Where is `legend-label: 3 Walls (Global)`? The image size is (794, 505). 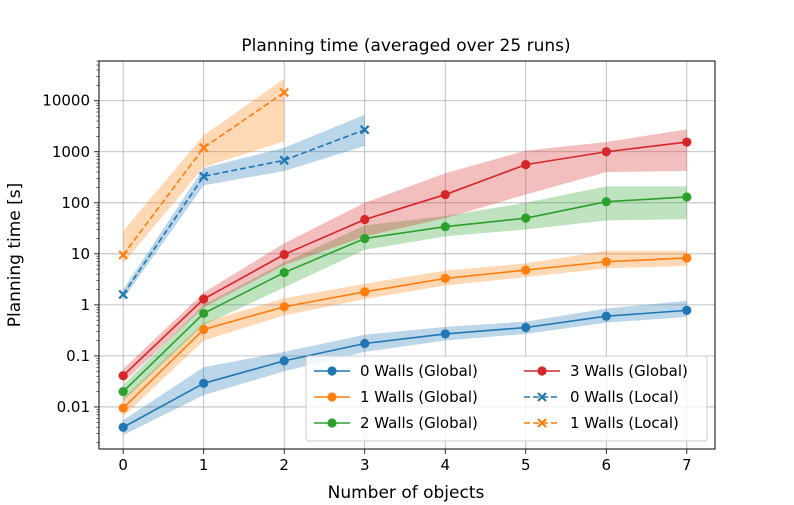 legend-label: 3 Walls (Global) is located at coordinates (629, 371).